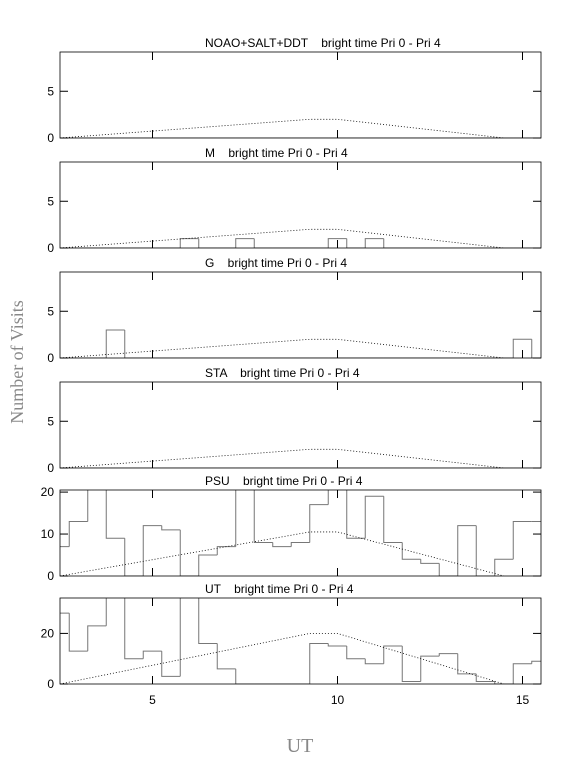 Image resolution: width=572 pixels, height=767 pixels. I want to click on panel-title: M bright time Pri 0 - Pri 4, so click(276, 153).